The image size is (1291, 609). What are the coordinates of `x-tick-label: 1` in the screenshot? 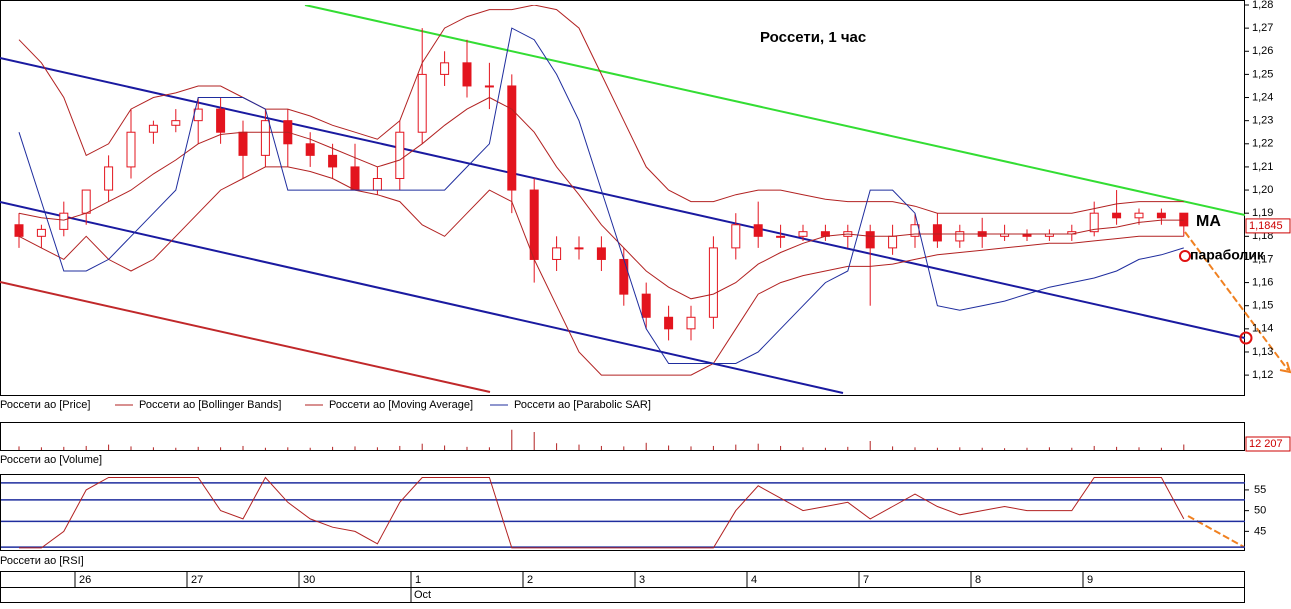 It's located at (418, 580).